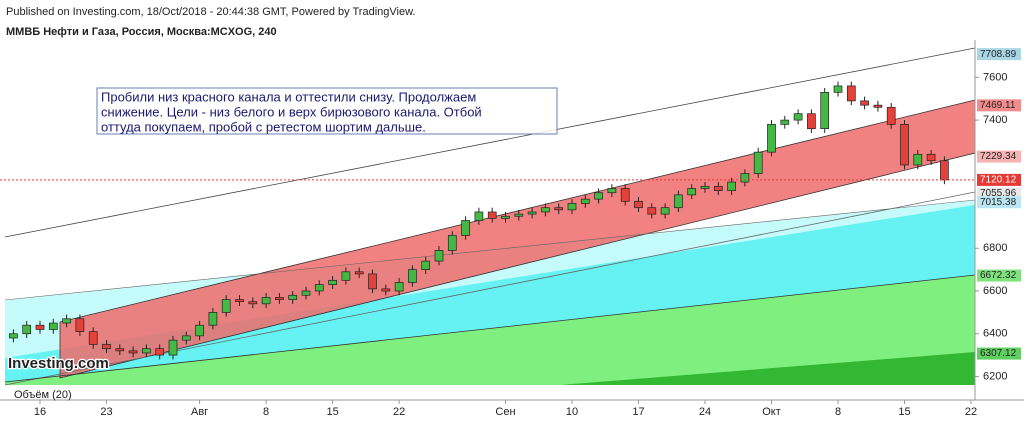 The image size is (1024, 423). What do you see at coordinates (995, 120) in the screenshot?
I see `y-tick-label: 7400` at bounding box center [995, 120].